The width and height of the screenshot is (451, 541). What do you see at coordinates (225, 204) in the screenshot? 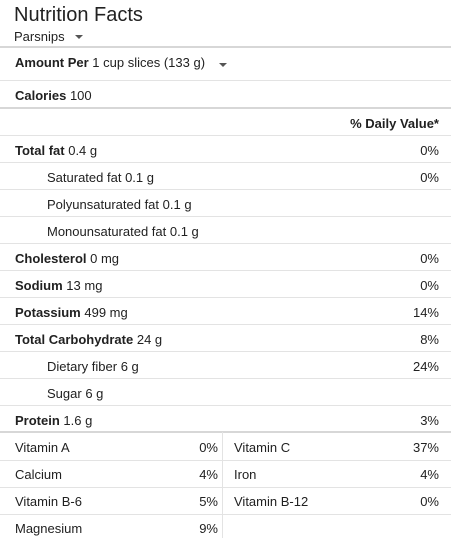
I see `nutrient-row-polyunsaturated-fat: Polyunsaturated fat 0.1 g` at bounding box center [225, 204].